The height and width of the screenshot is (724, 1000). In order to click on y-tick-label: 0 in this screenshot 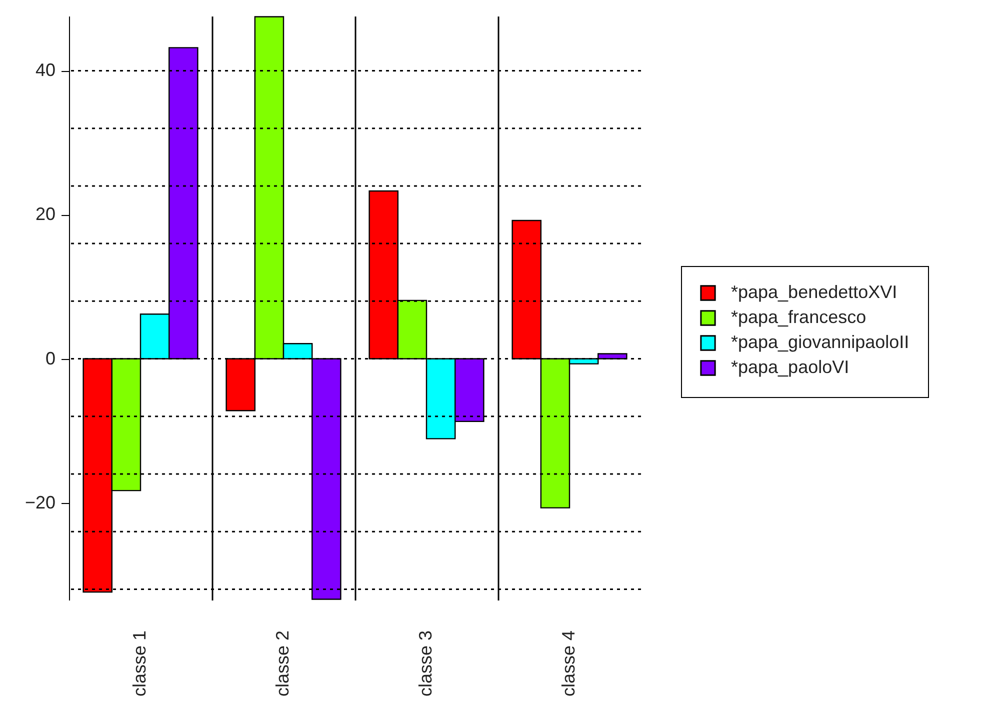, I will do `click(50, 358)`.